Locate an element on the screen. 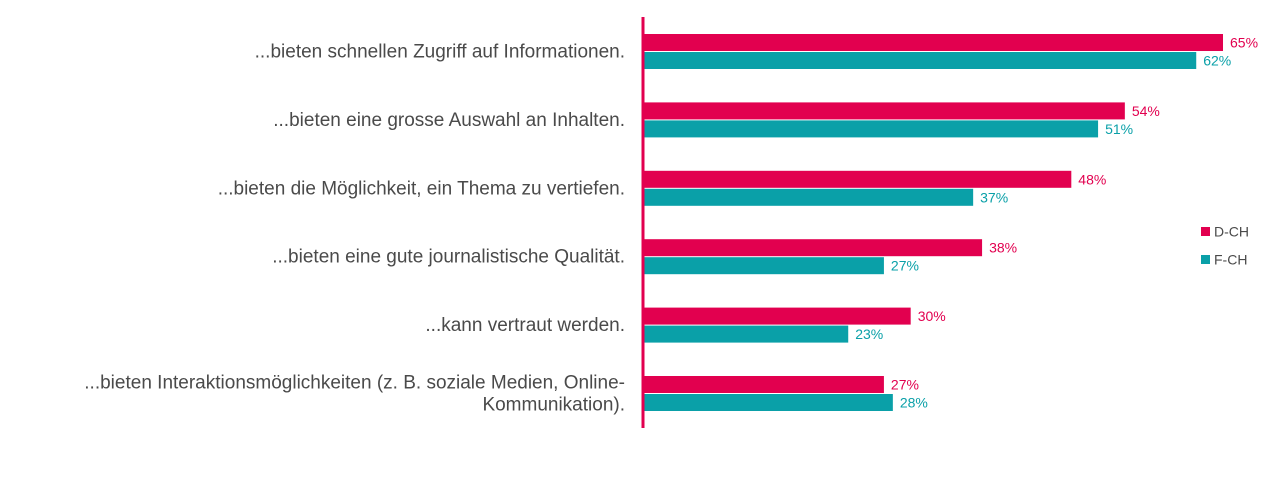 This screenshot has height=477, width=1280. value-label-f-ch-2: 51% is located at coordinates (1119, 129).